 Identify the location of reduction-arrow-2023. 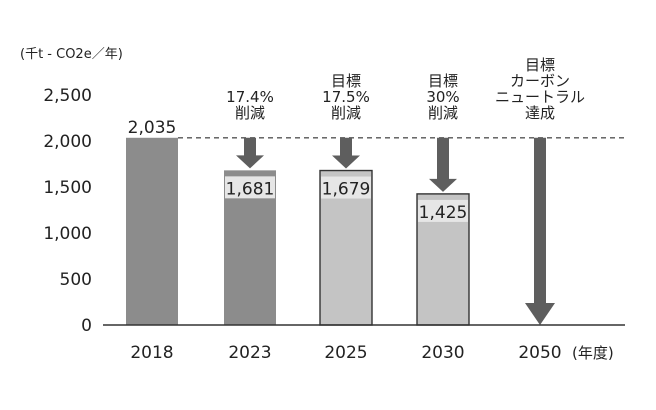
(250, 153).